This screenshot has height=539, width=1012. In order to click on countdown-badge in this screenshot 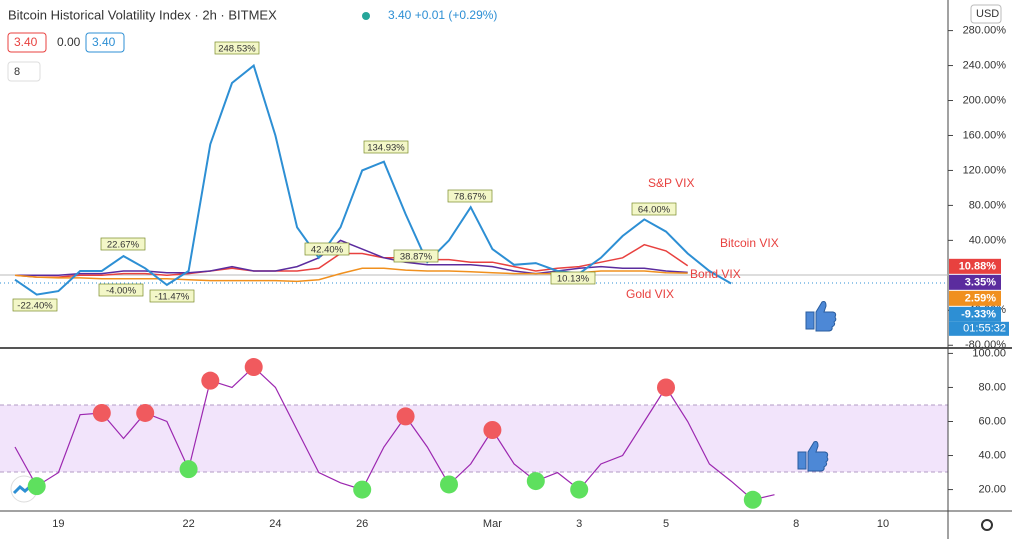, I will do `click(979, 328)`.